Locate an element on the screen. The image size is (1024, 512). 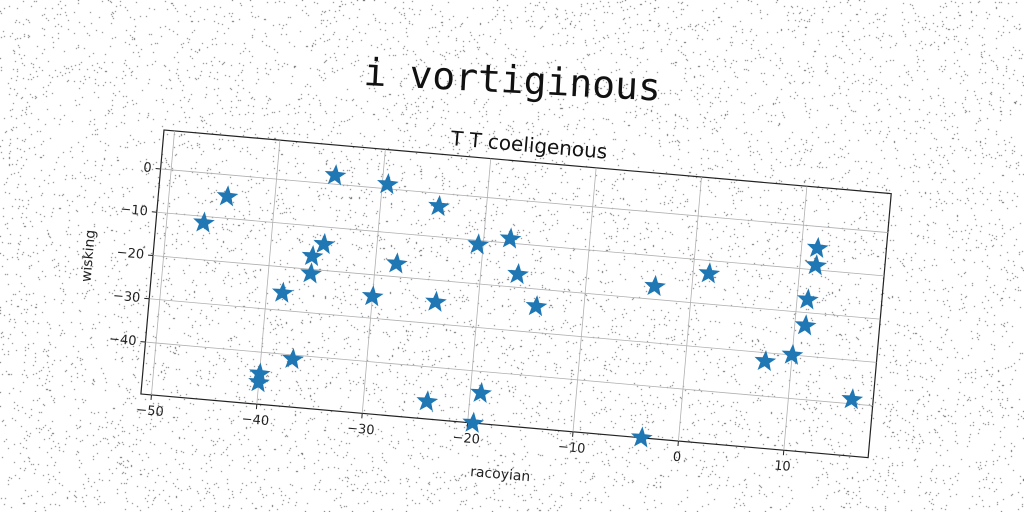
x-tick-label: 10 is located at coordinates (782, 466).